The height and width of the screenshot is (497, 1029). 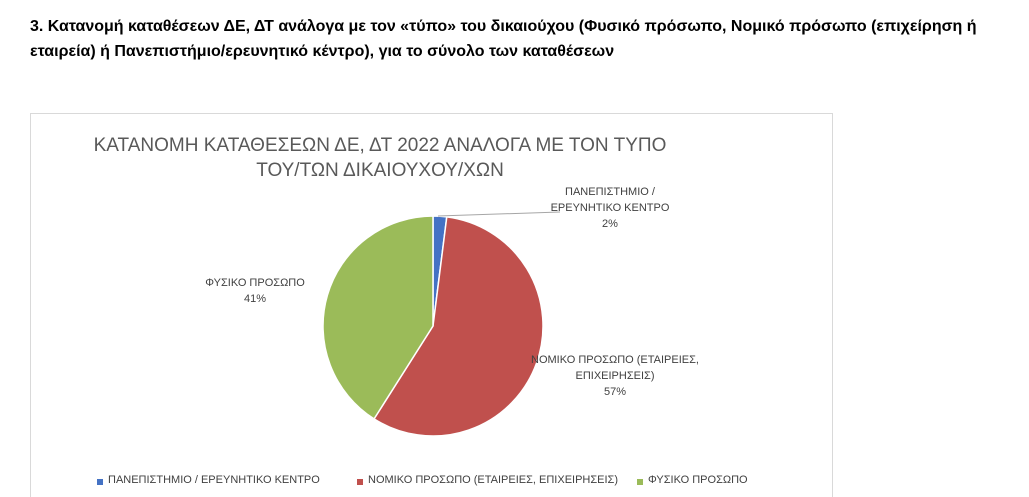 I want to click on legend-entry: ΦΥΣΙΚΟ ΠΡΟΣΩΠΟ, so click(x=698, y=480).